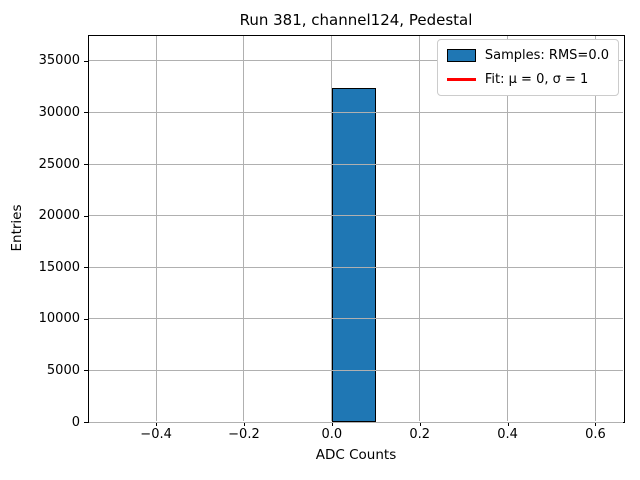 This screenshot has height=480, width=640. What do you see at coordinates (59, 112) in the screenshot?
I see `y-tick-label: 30000` at bounding box center [59, 112].